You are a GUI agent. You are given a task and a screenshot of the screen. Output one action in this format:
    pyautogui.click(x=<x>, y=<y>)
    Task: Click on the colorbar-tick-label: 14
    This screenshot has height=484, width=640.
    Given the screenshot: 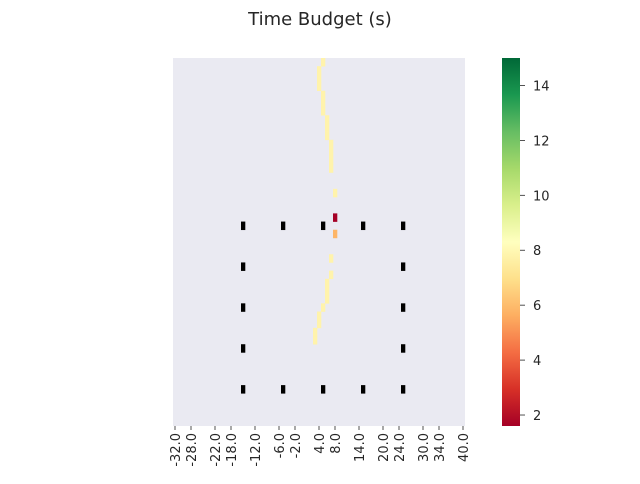 What is the action you would take?
    pyautogui.click(x=541, y=86)
    